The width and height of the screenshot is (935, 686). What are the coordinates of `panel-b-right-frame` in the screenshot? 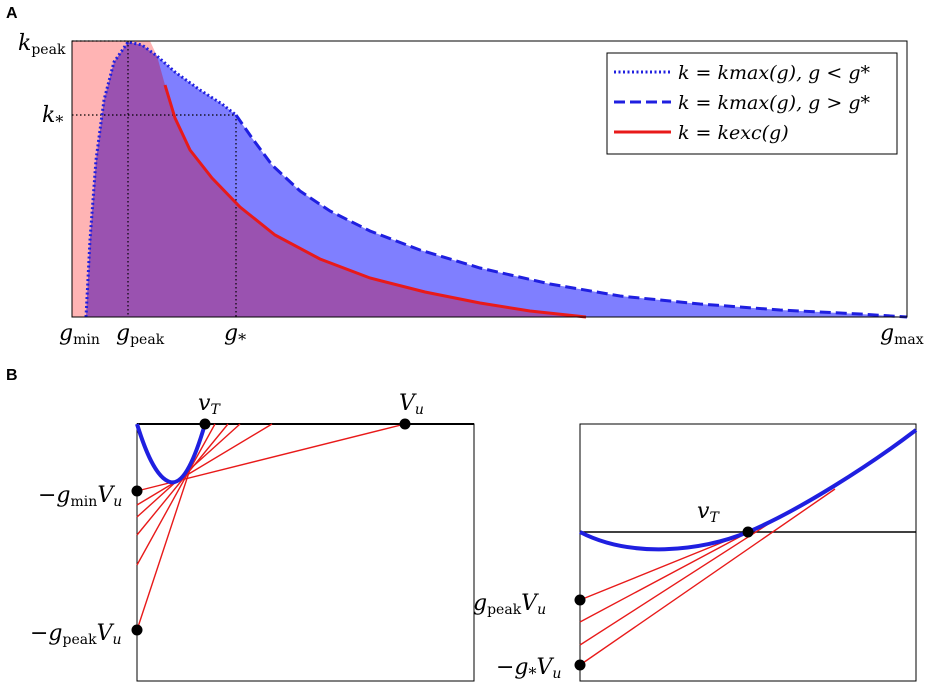 It's located at (748, 552).